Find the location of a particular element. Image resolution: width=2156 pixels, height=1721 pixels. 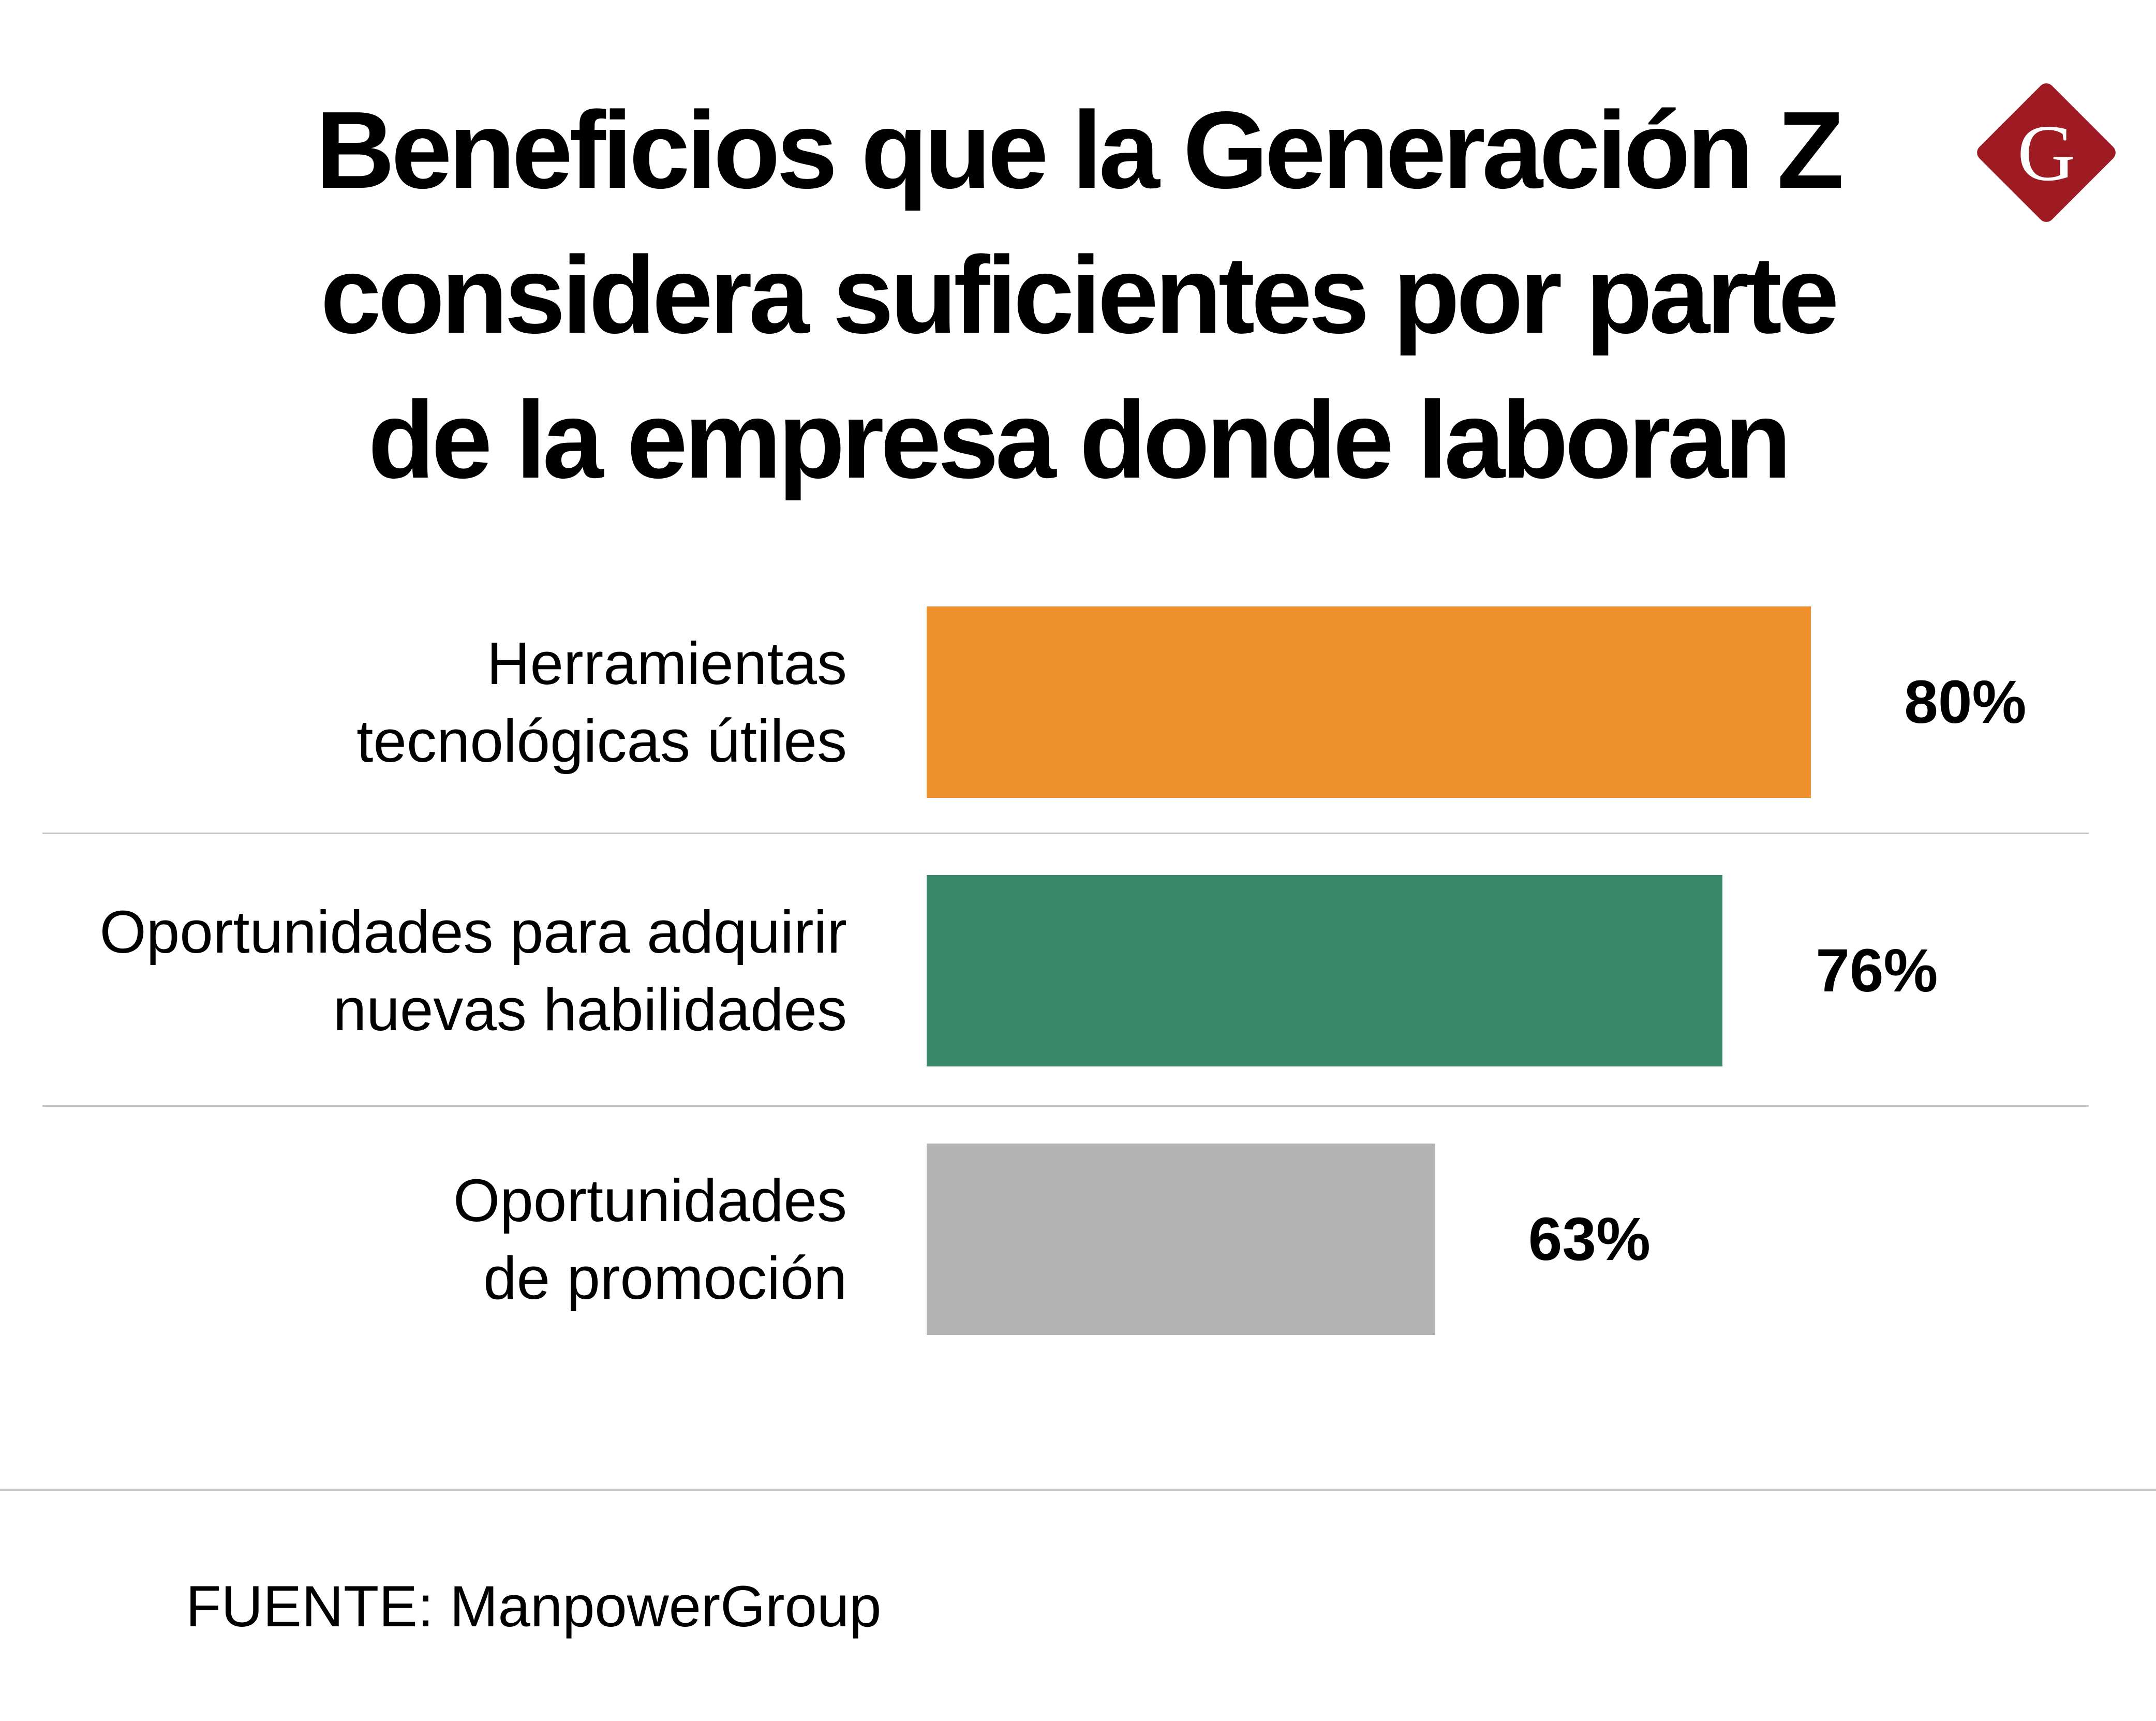

category-label-line: Herramientas is located at coordinates (666, 663).